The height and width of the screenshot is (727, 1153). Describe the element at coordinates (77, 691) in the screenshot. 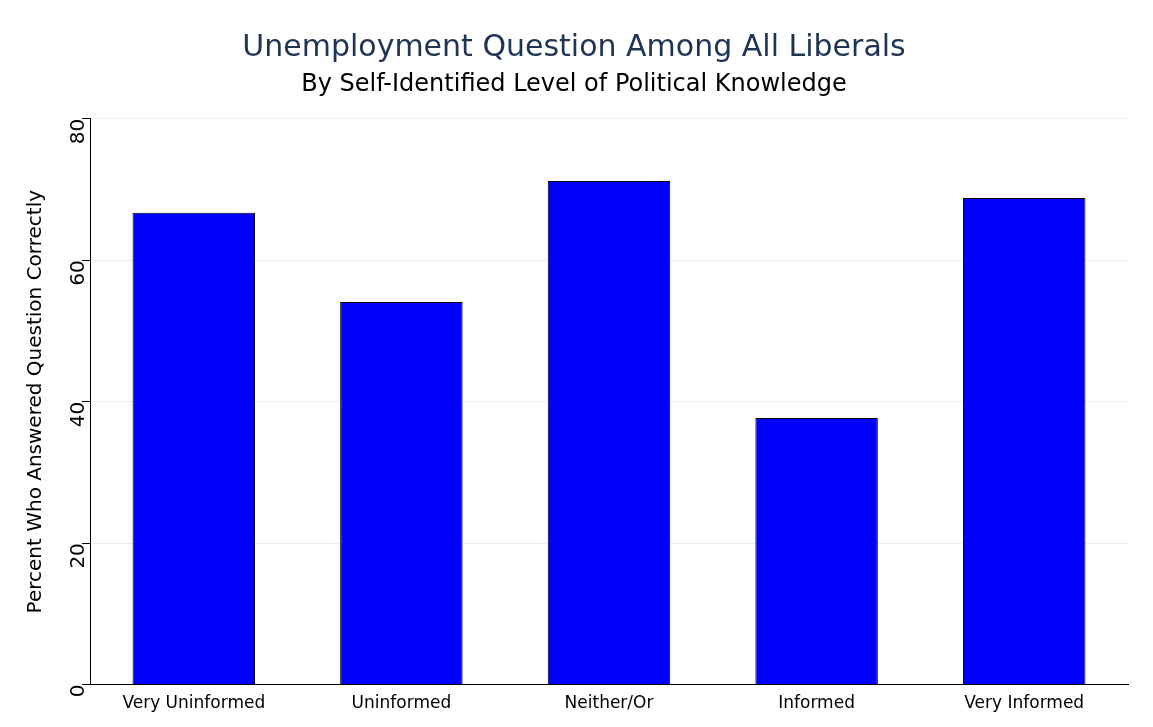

I see `y-tick-label: 0` at that location.